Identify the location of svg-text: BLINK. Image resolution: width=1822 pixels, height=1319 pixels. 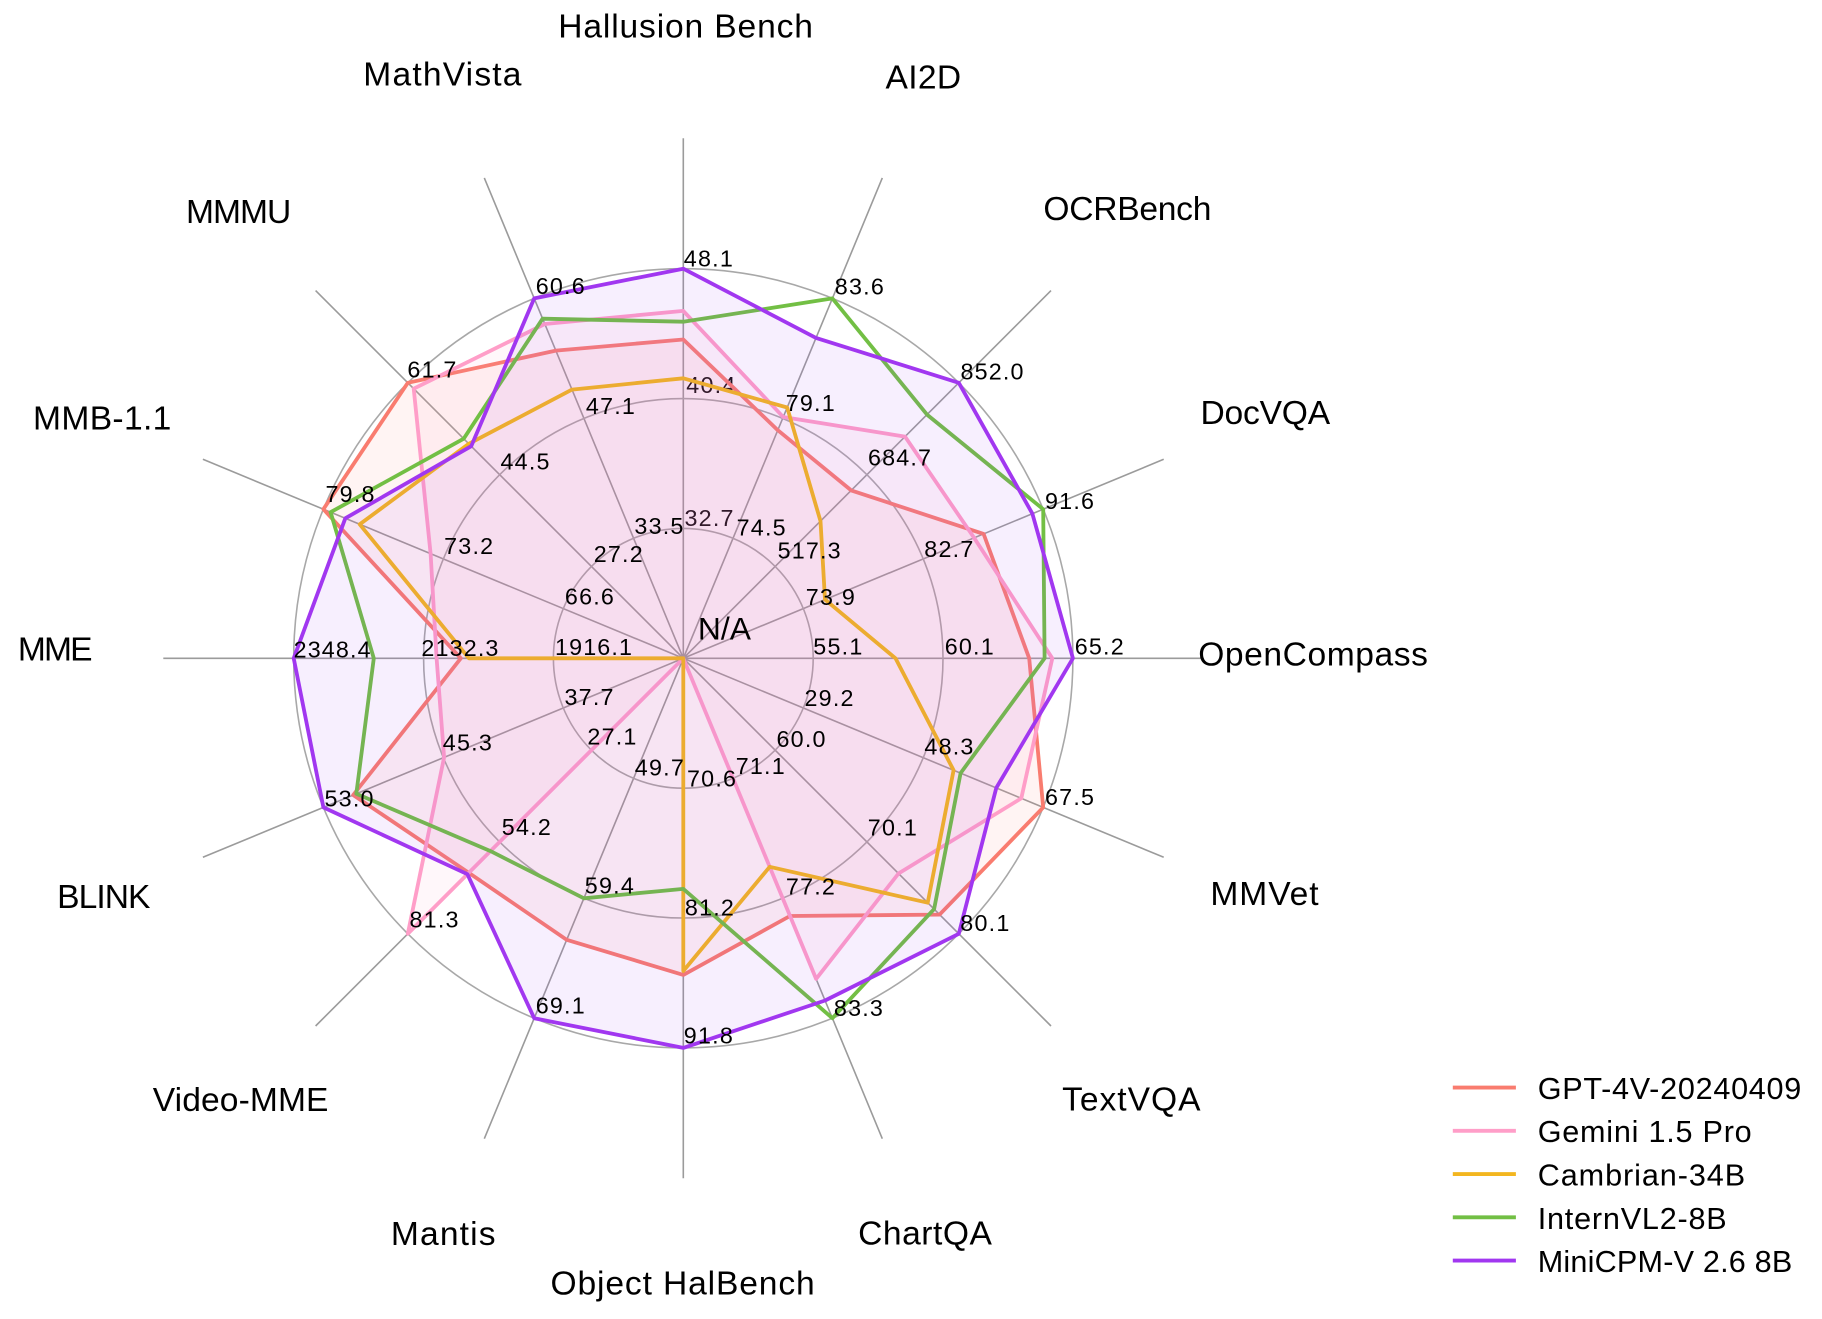
(104, 897).